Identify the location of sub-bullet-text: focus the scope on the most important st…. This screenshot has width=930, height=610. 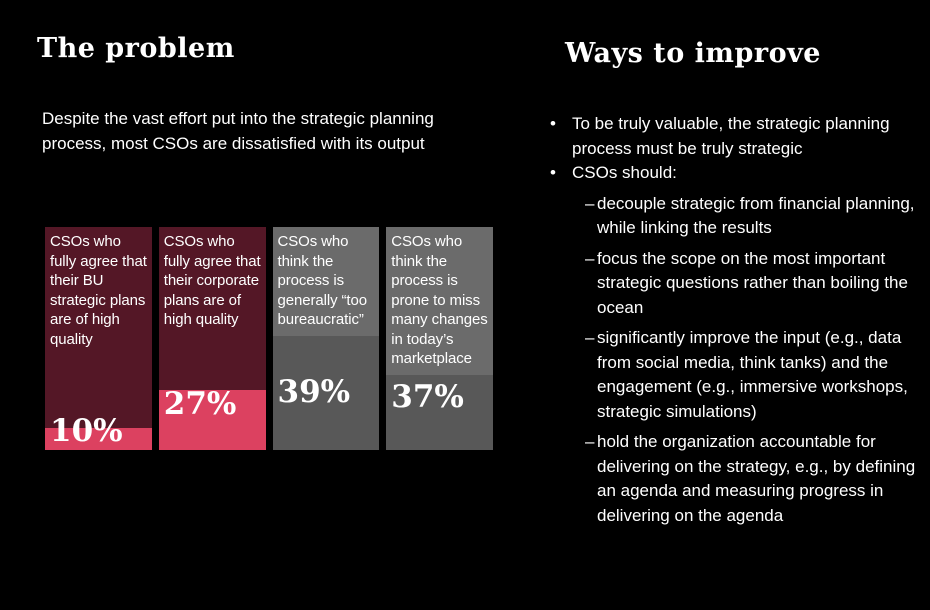
(752, 282).